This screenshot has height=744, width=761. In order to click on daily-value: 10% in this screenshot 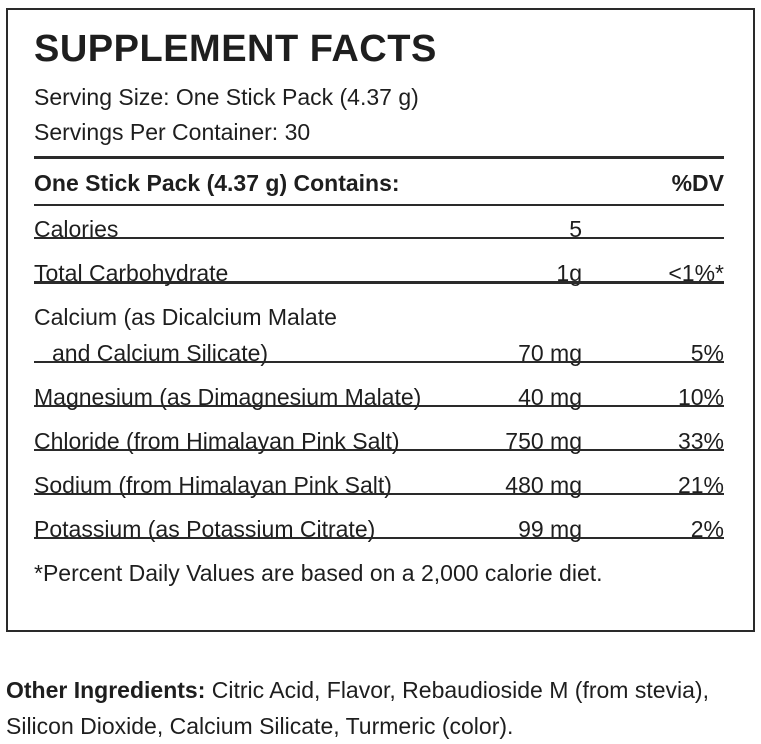, I will do `click(700, 397)`.